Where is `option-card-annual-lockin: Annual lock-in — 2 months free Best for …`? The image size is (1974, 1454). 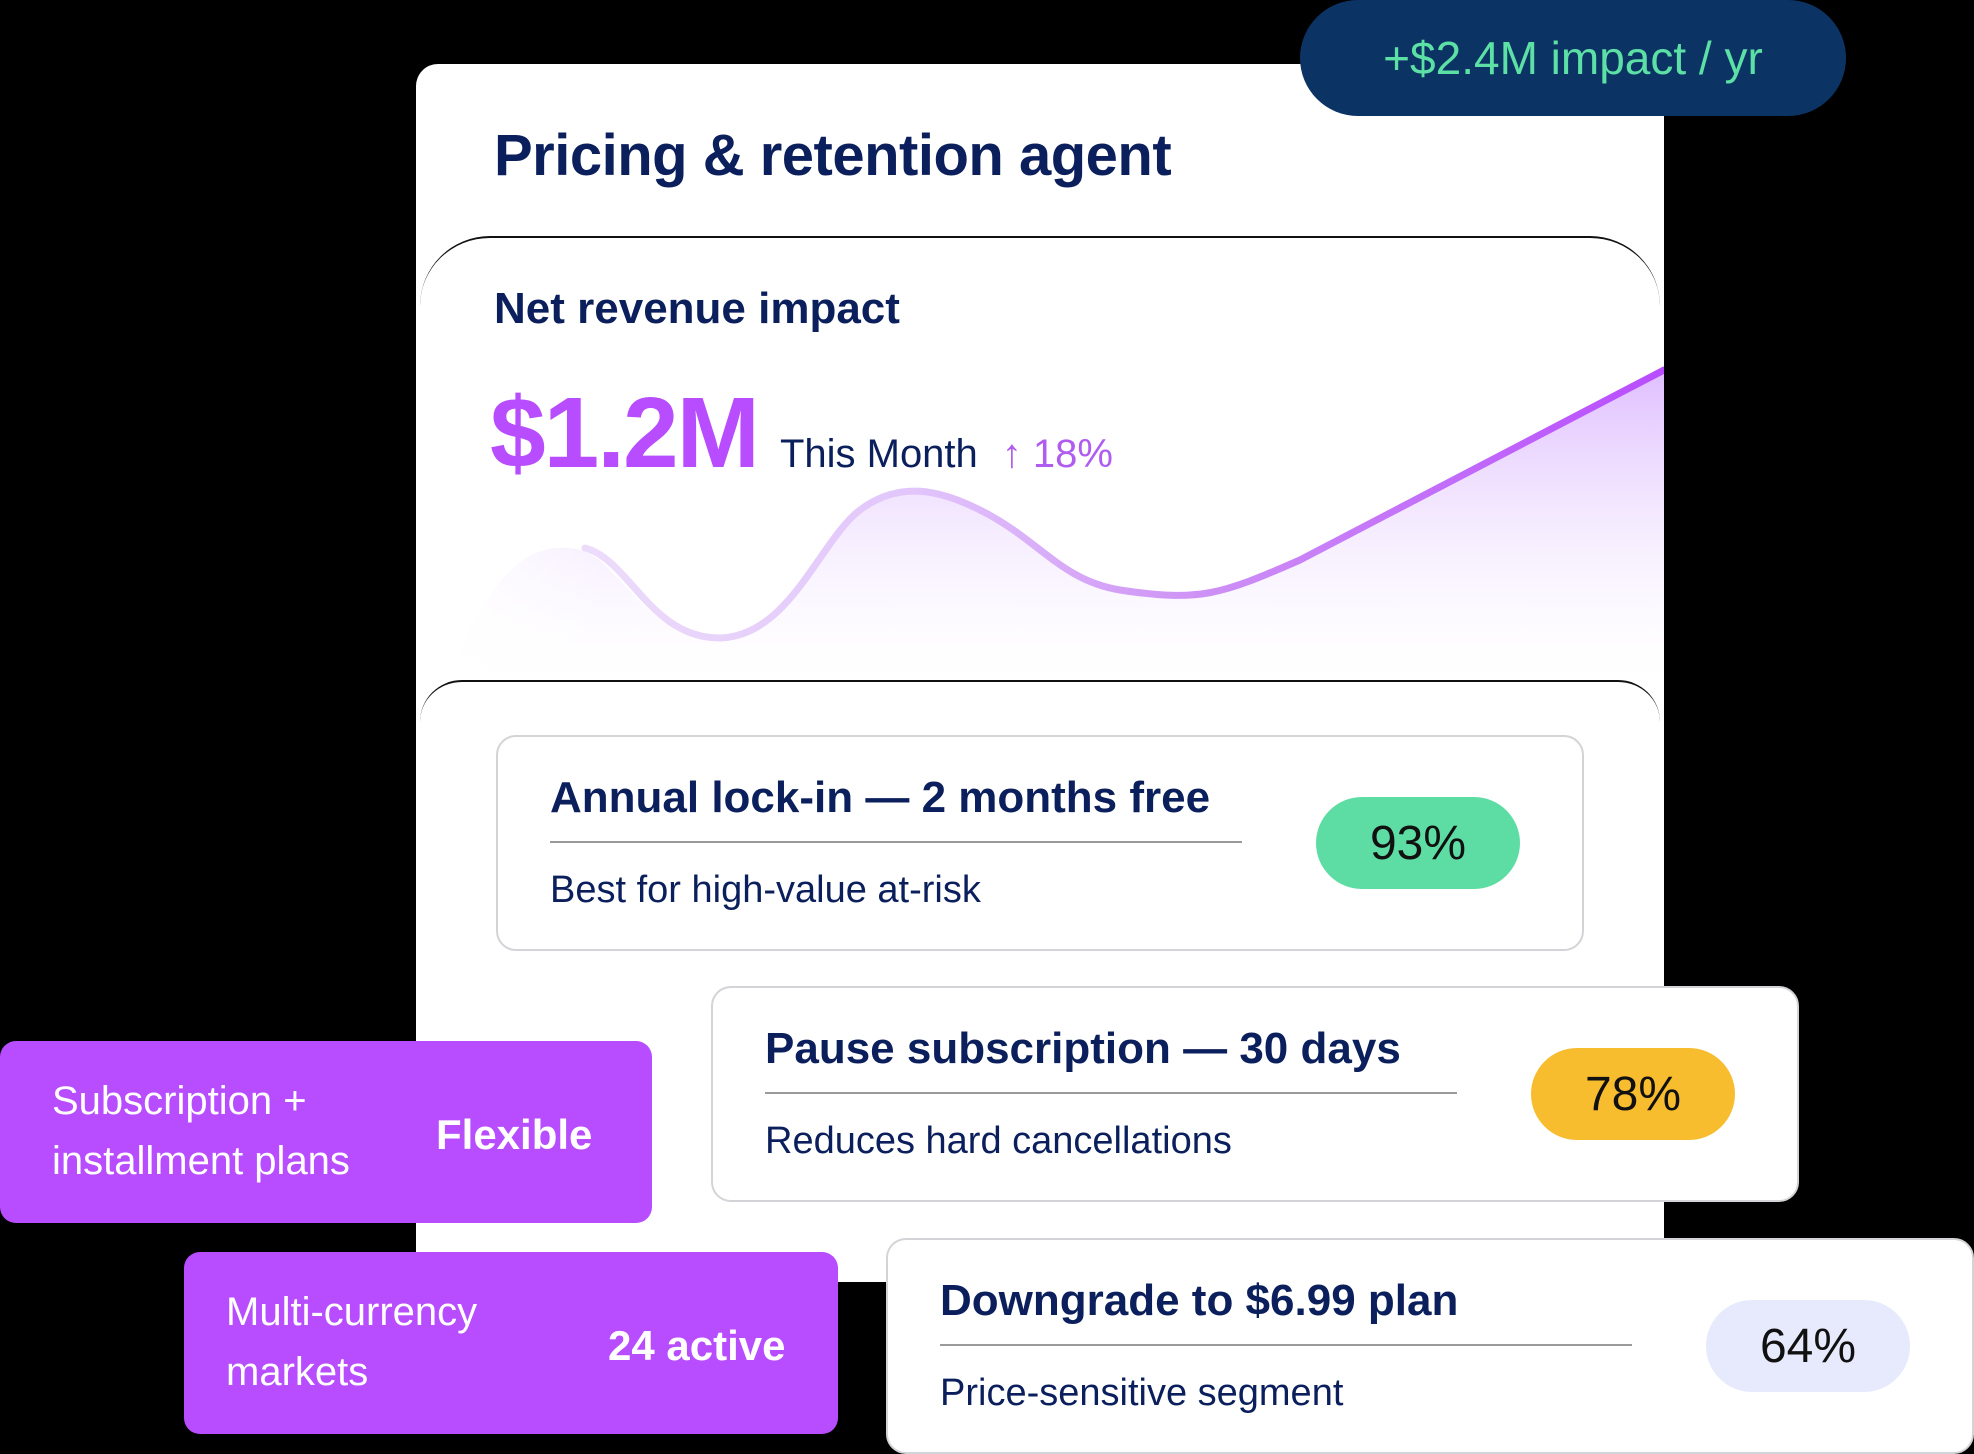
option-card-annual-lockin: Annual lock-in — 2 months free Best for … is located at coordinates (1040, 843).